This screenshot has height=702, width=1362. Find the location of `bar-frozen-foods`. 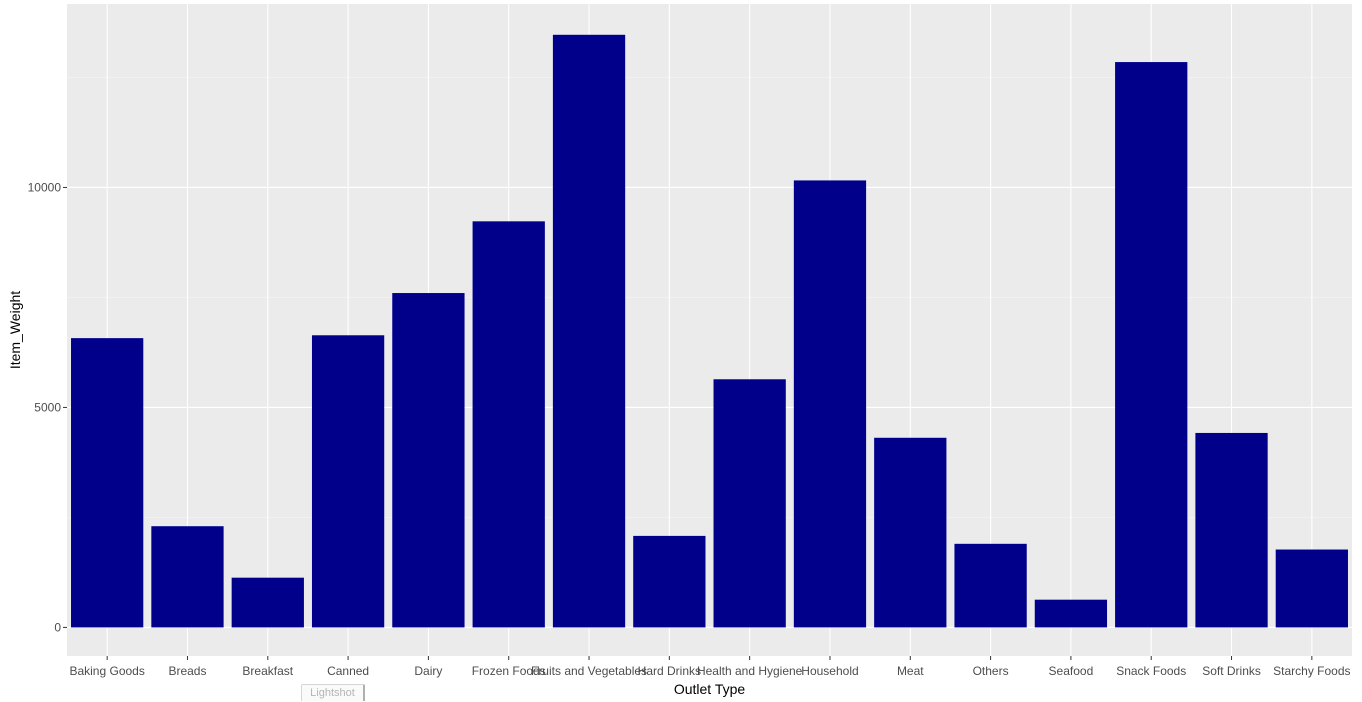

bar-frozen-foods is located at coordinates (508, 424).